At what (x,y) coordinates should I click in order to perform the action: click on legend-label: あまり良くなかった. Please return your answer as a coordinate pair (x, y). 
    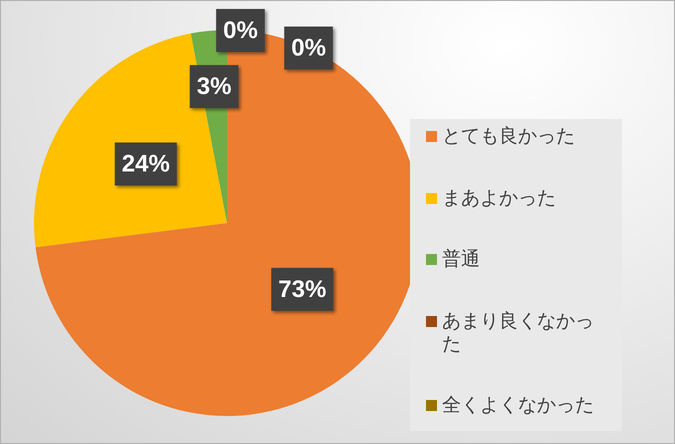
    Looking at the image, I should click on (518, 333).